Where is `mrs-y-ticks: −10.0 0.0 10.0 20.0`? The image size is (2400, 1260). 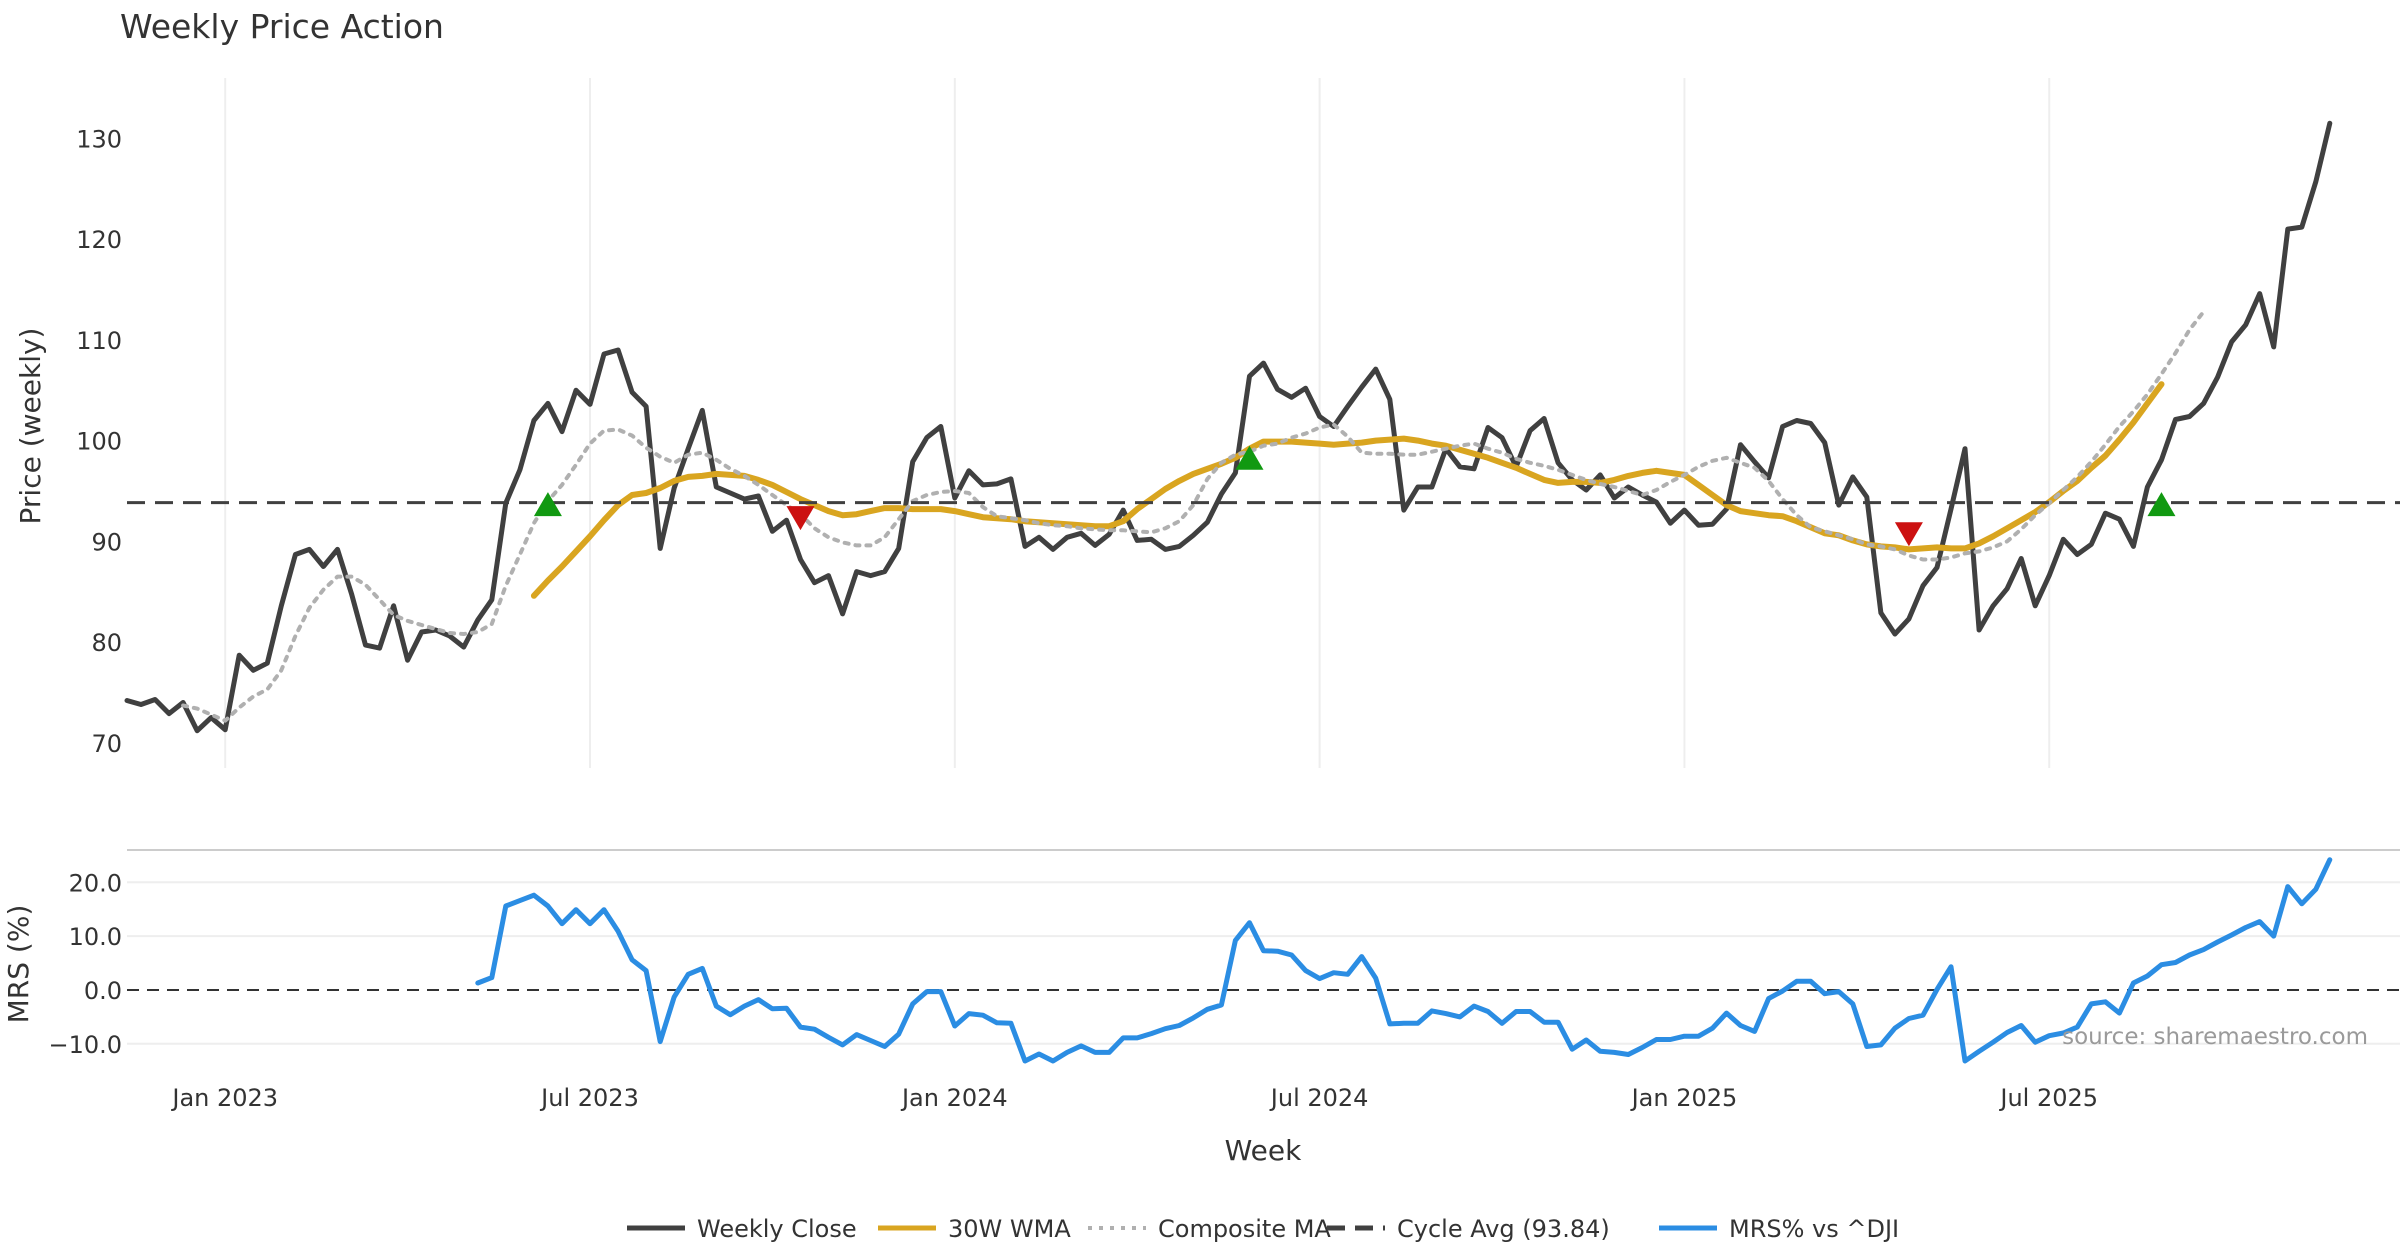 mrs-y-ticks: −10.0 0.0 10.0 20.0 is located at coordinates (85, 963).